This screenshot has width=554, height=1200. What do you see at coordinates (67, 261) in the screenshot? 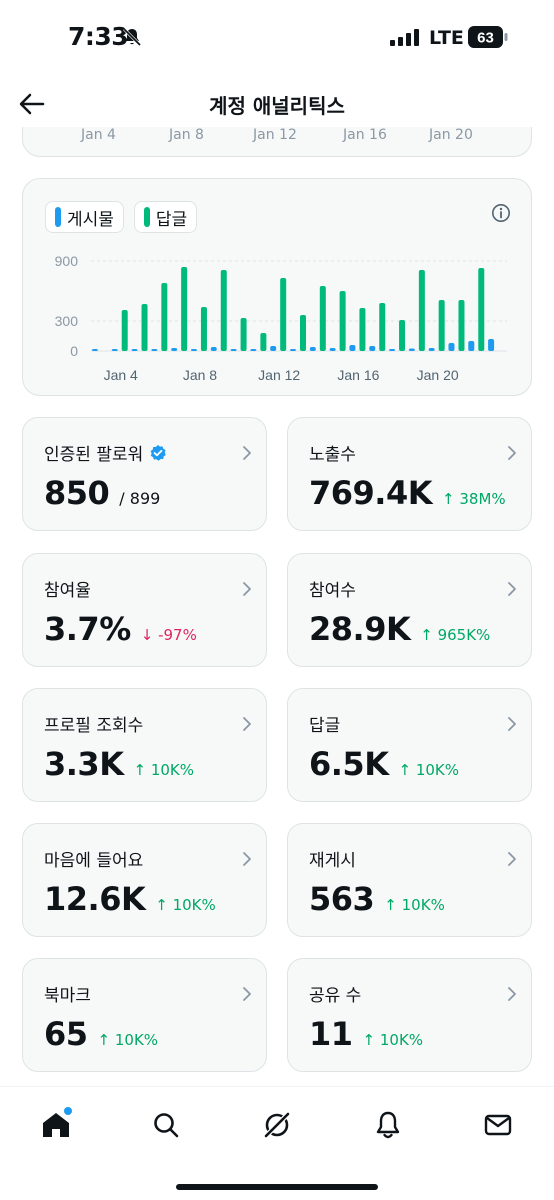
I see `y-tick-label: 900` at bounding box center [67, 261].